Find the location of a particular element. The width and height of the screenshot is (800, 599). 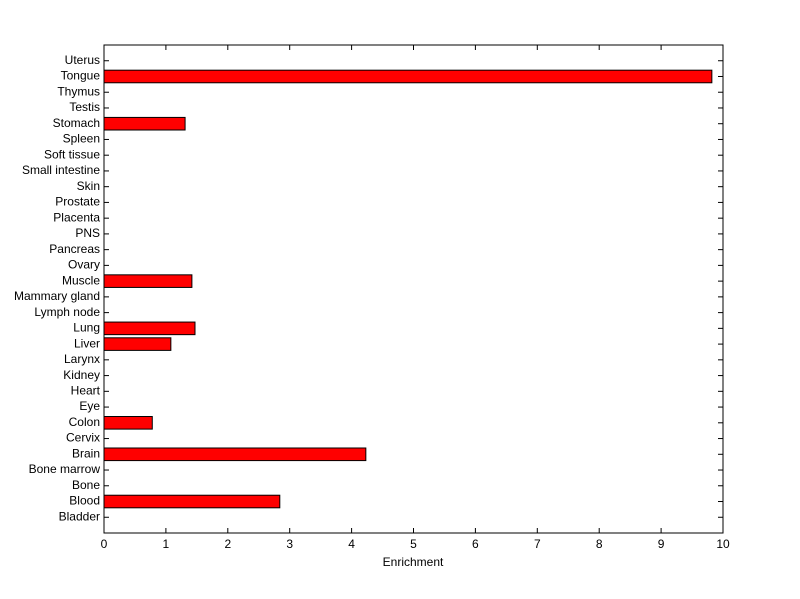

y-tick-label: Spleen is located at coordinates (81, 139).